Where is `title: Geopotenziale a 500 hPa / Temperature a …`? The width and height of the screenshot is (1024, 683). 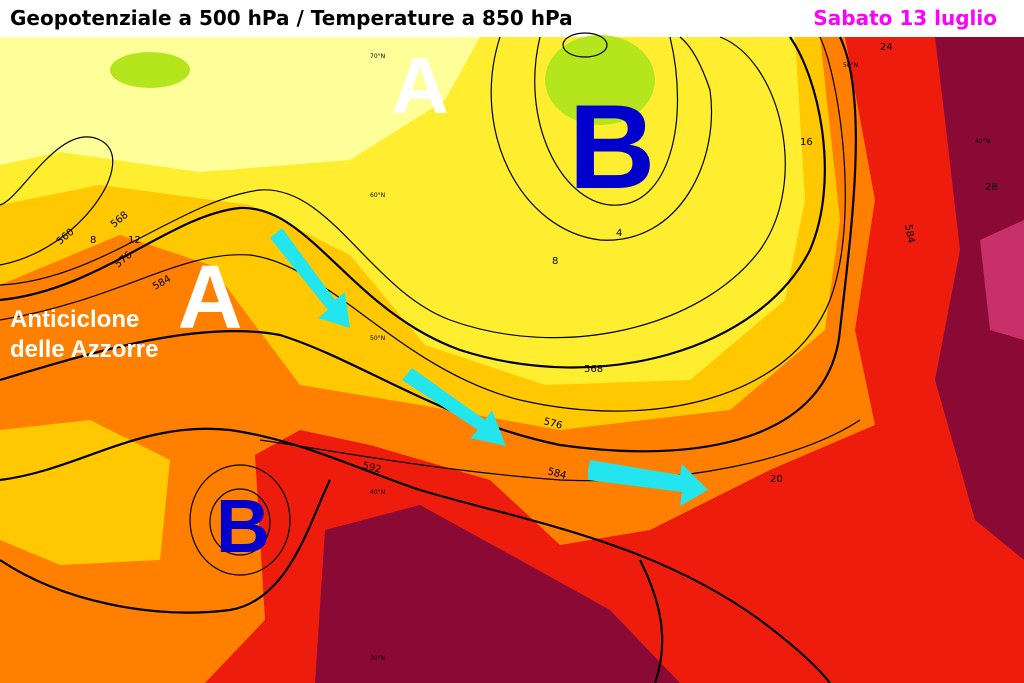
title: Geopotenziale a 500 hPa / Temperature a … is located at coordinates (291, 18).